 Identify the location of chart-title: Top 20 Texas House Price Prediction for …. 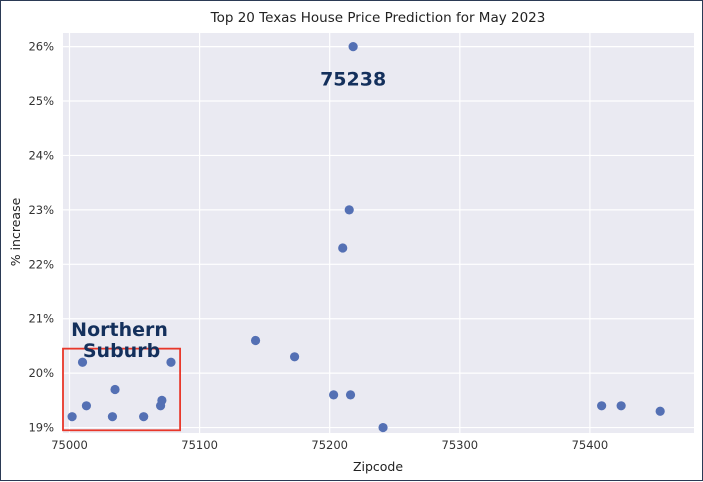
(378, 18).